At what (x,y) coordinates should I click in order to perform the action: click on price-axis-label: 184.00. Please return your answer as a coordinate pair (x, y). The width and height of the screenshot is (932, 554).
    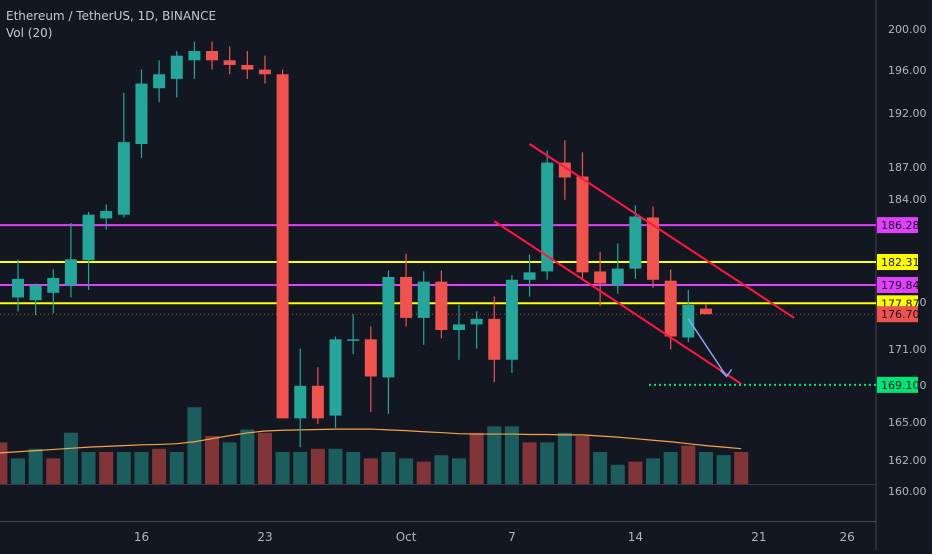
    Looking at the image, I should click on (907, 199).